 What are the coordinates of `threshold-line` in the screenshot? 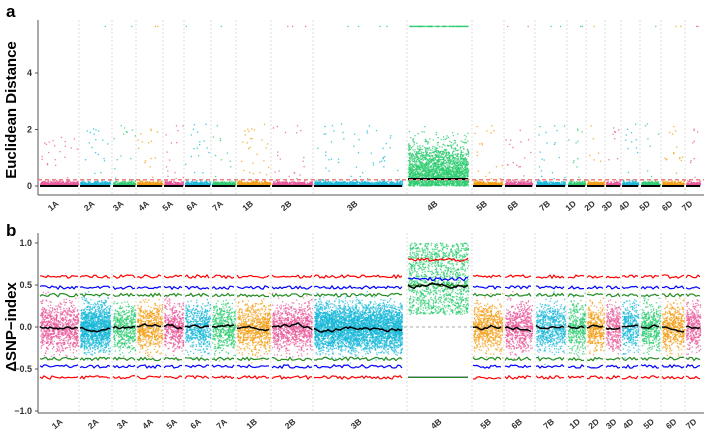 It's located at (124, 366).